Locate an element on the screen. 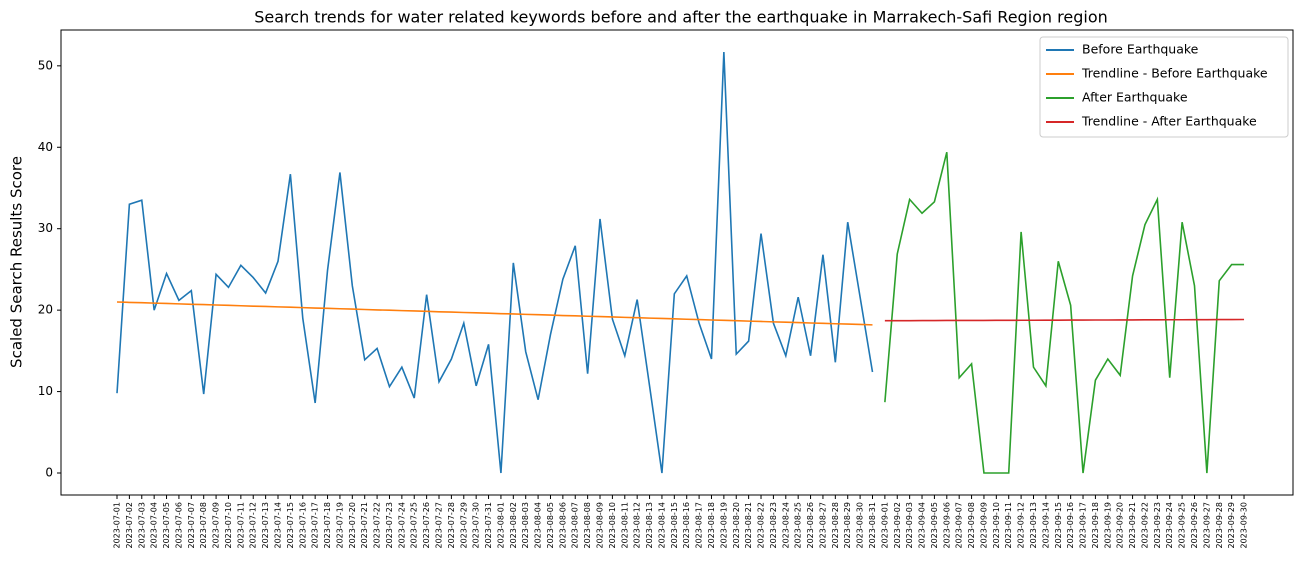  x-tick-label: 2023-09-16 is located at coordinates (1070, 525).